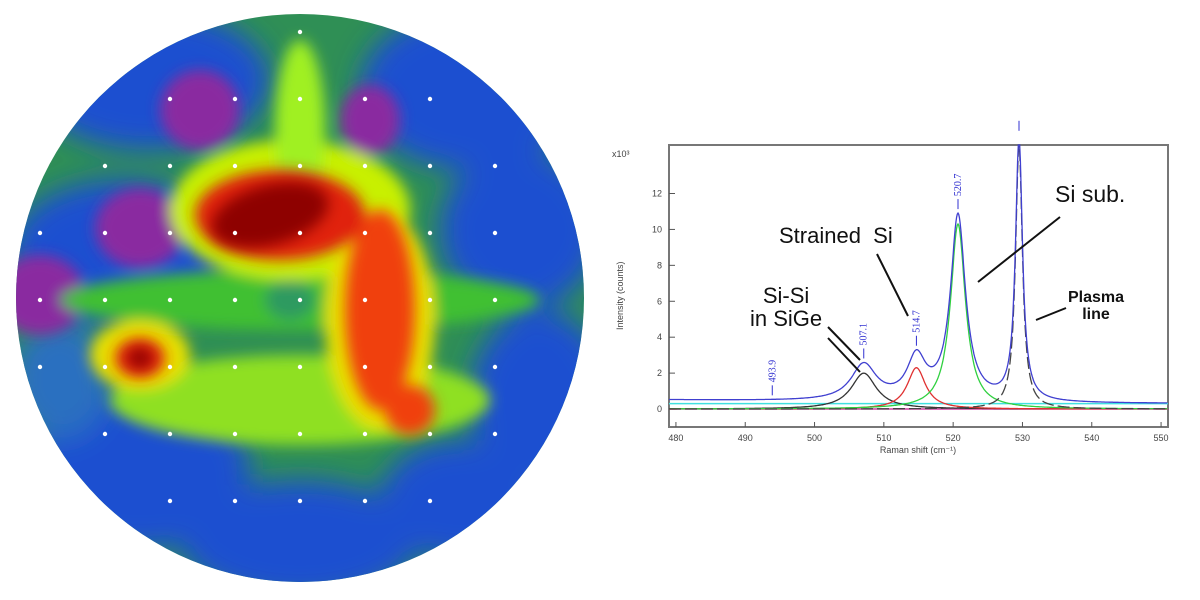  What do you see at coordinates (1091, 438) in the screenshot?
I see `x-tick-label: 540` at bounding box center [1091, 438].